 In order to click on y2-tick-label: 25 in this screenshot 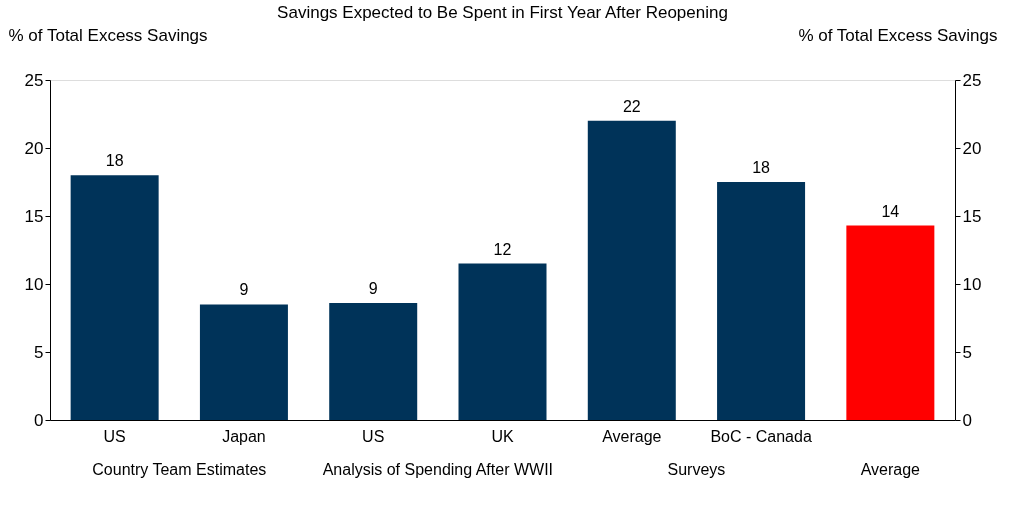, I will do `click(972, 80)`.